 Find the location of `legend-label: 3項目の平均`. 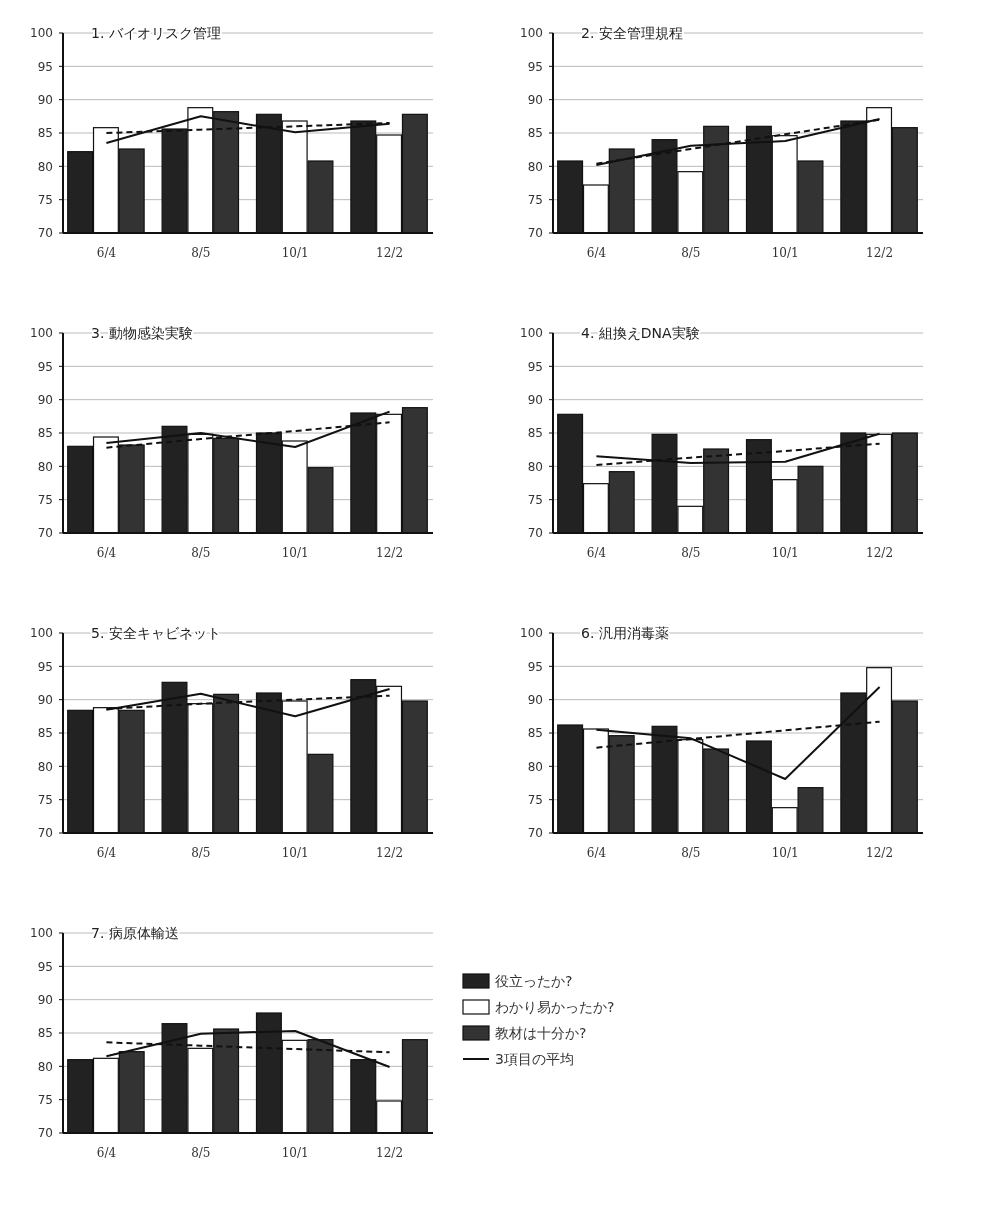

legend-label: 3項目の平均 is located at coordinates (534, 1058).